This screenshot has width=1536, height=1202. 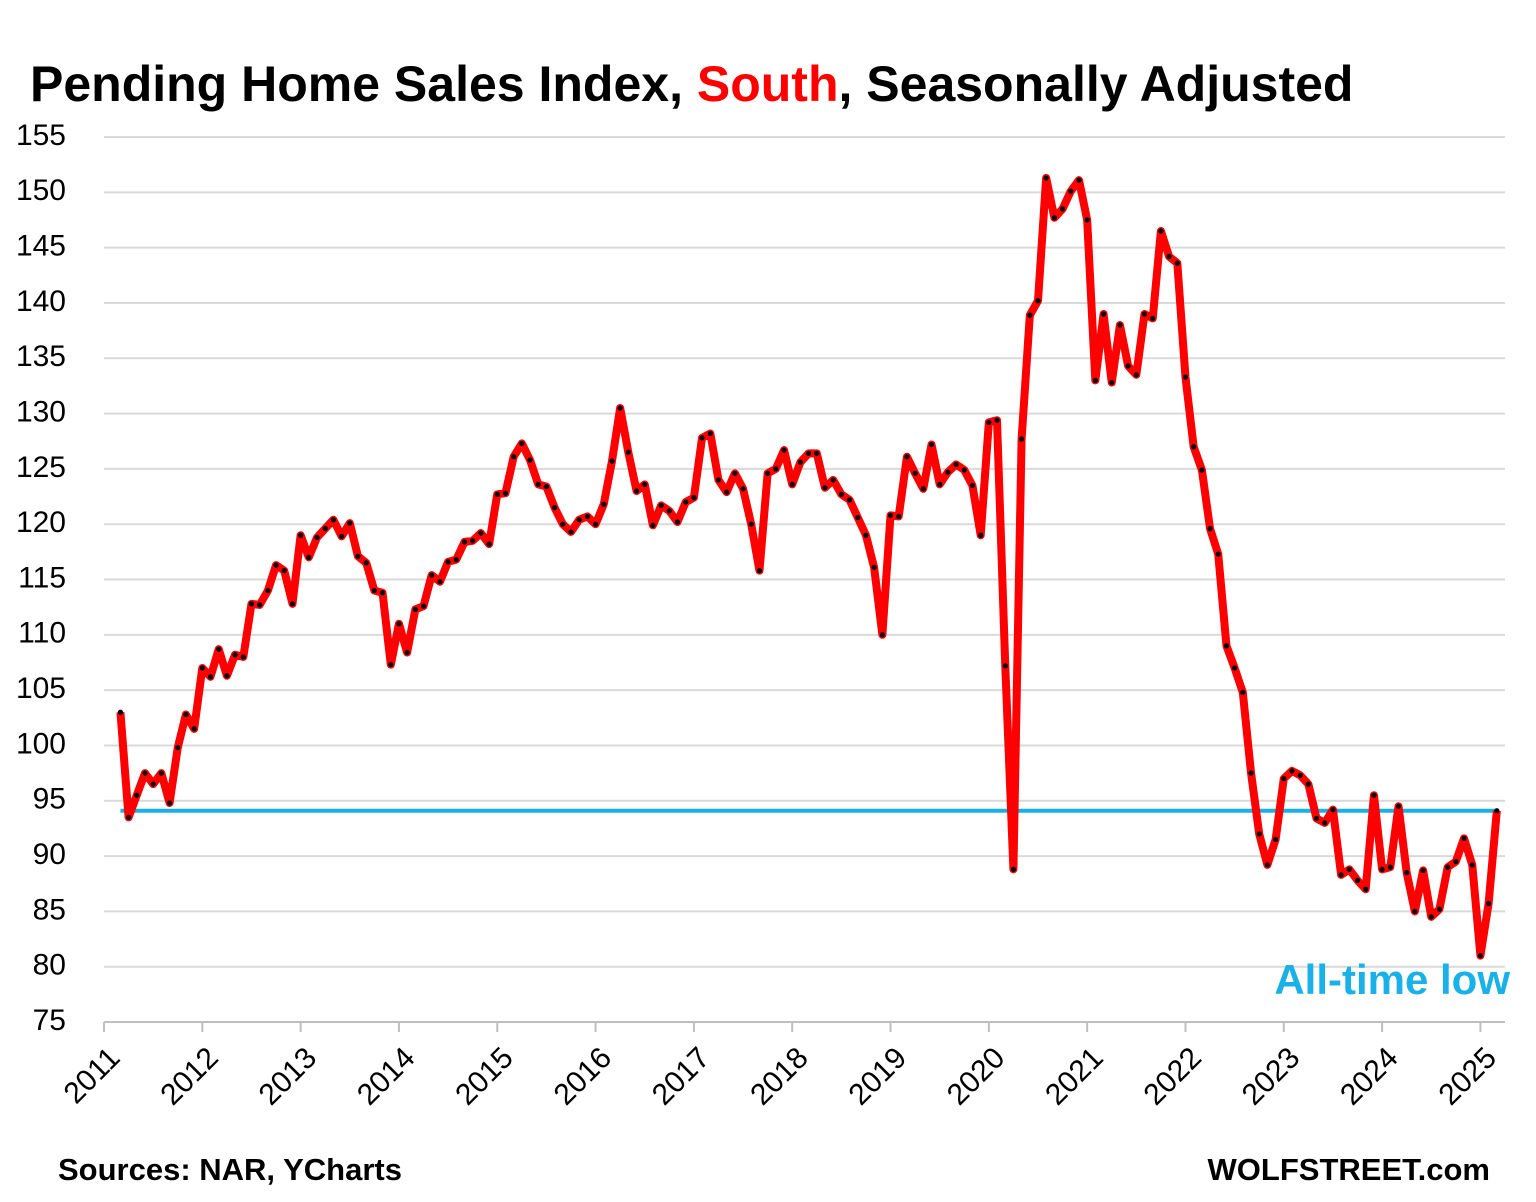 What do you see at coordinates (779, 1076) in the screenshot?
I see `x-tick-label: 2018` at bounding box center [779, 1076].